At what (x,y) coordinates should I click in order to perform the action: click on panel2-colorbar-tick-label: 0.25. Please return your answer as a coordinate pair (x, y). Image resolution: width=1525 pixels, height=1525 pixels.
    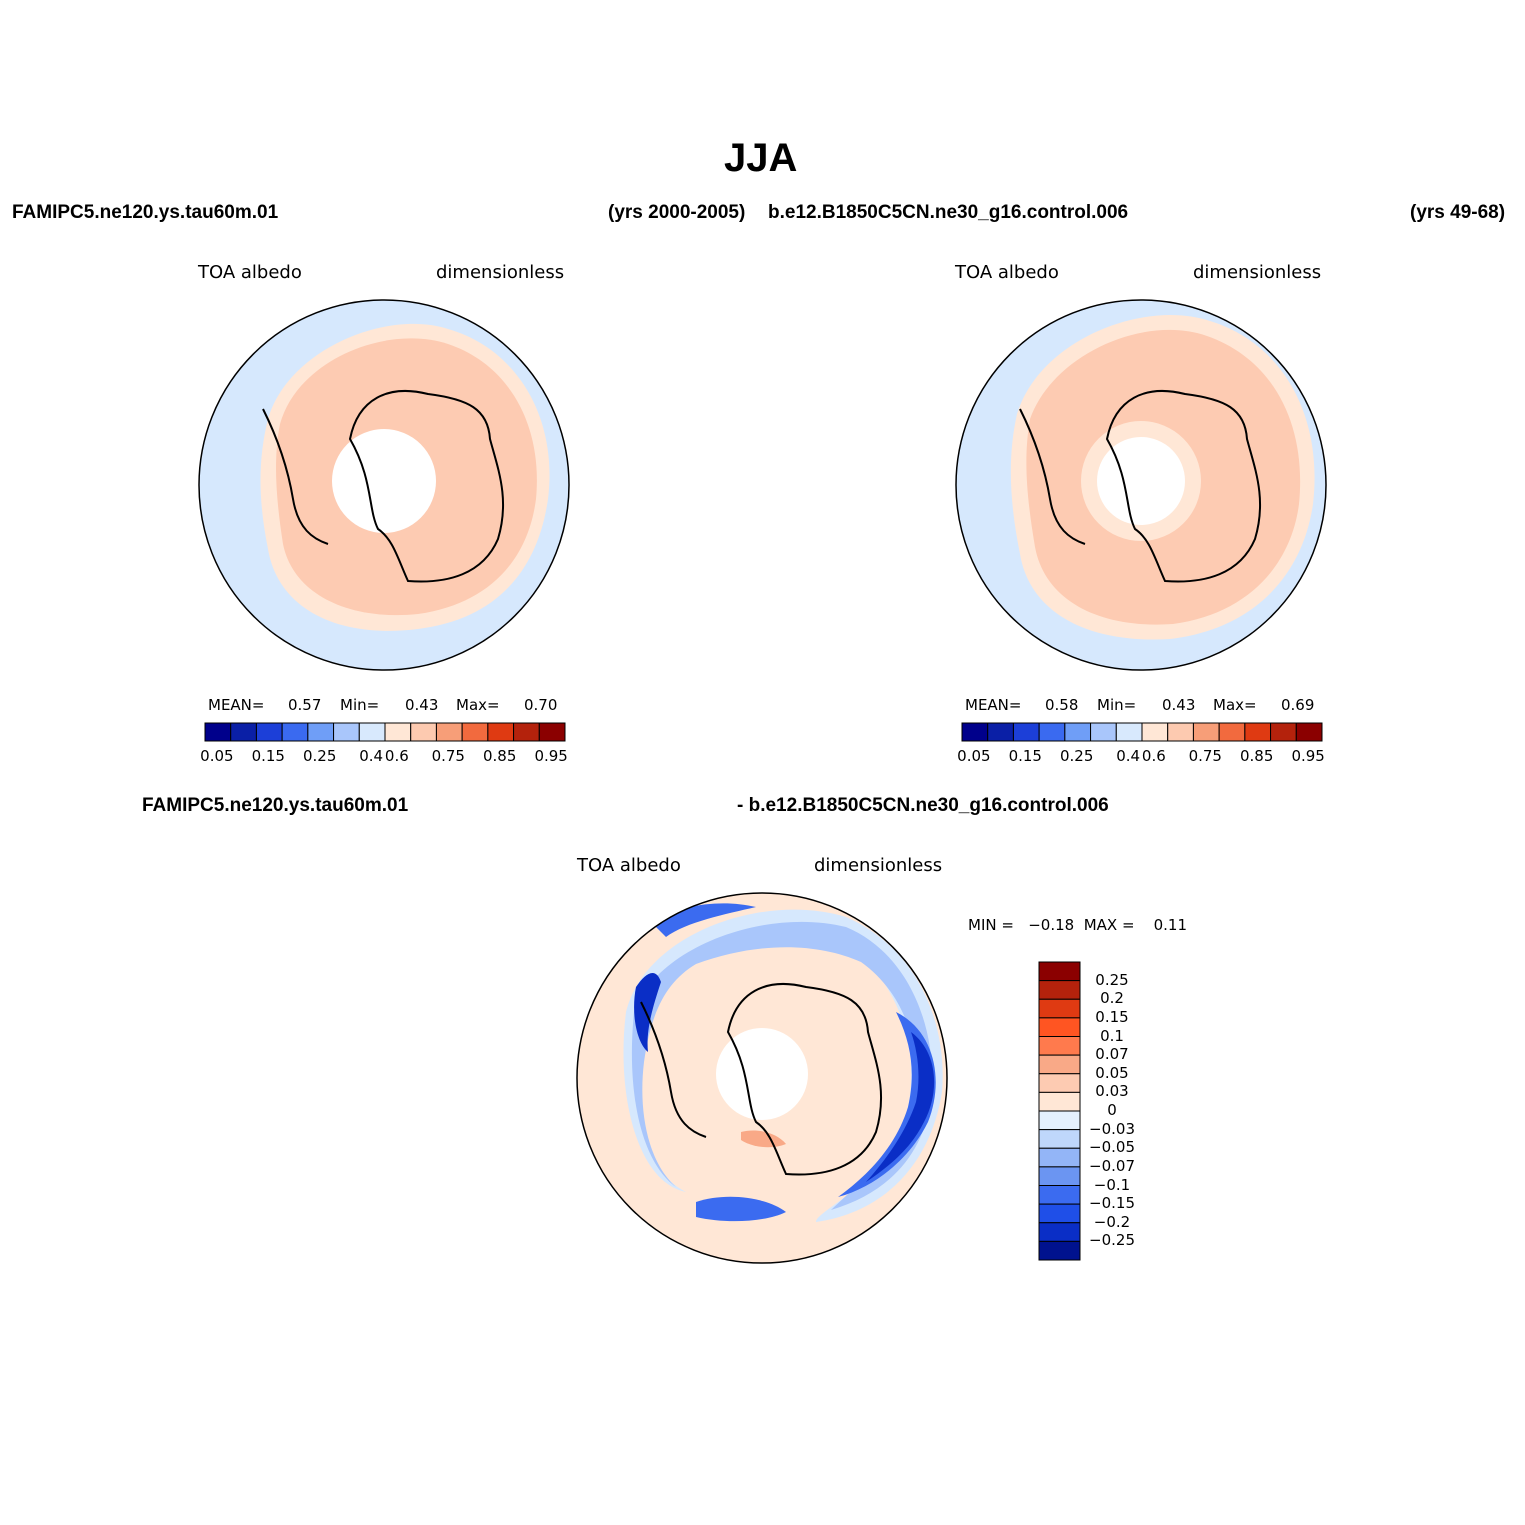
    Looking at the image, I should click on (1077, 756).